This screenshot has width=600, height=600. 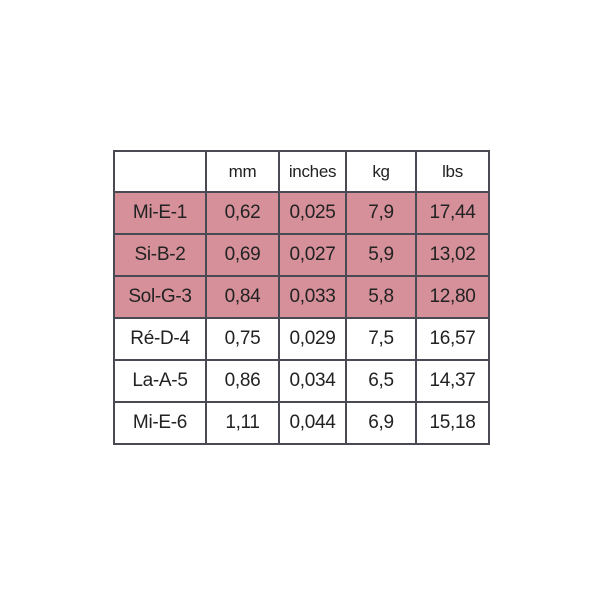 I want to click on table-cell: 7,5, so click(x=381, y=339).